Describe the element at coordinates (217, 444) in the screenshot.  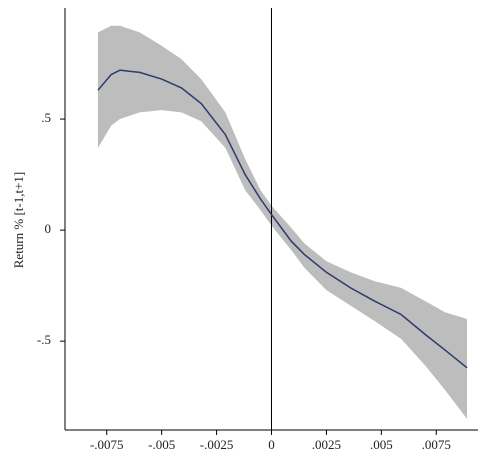
I see `x-tick-label: -.0025` at that location.